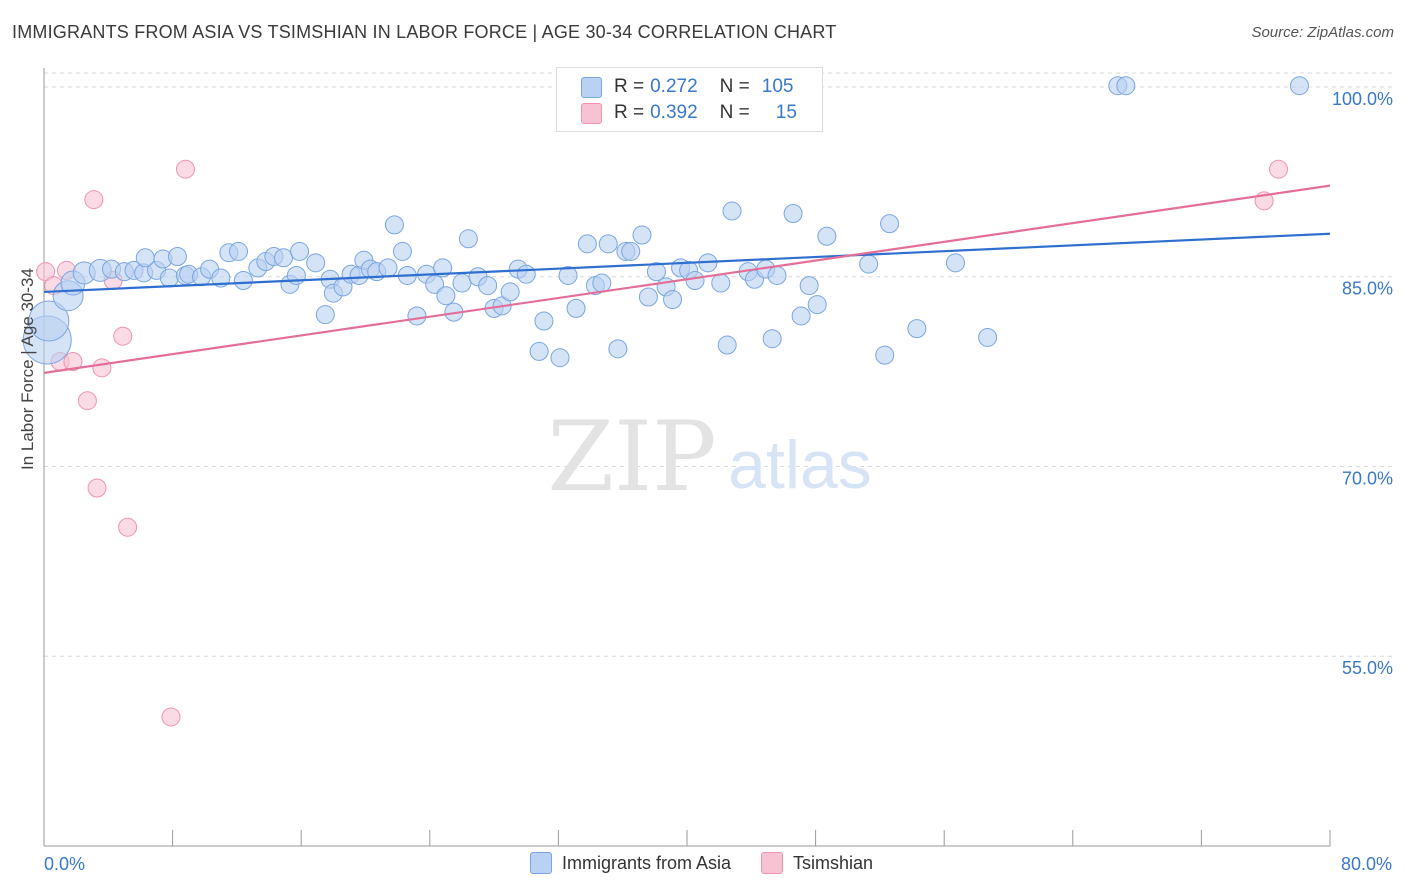  What do you see at coordinates (541, 863) in the screenshot?
I see `series-swatch-asia` at bounding box center [541, 863].